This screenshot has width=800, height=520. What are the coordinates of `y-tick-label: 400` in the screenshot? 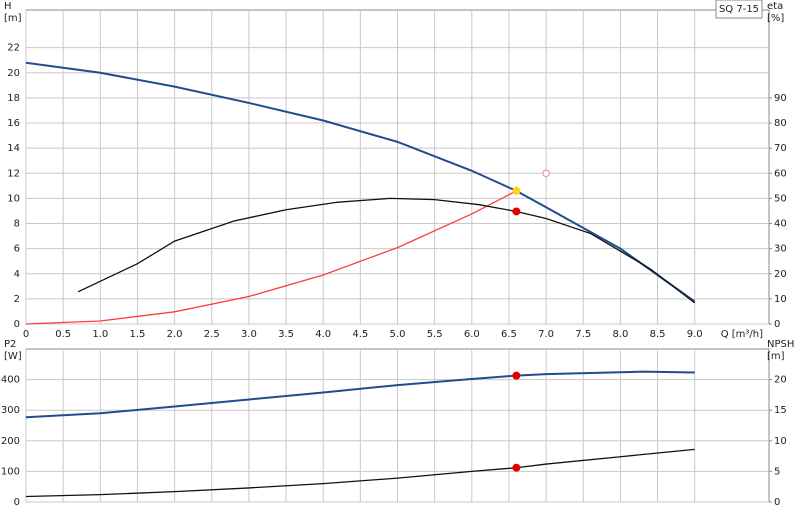 It's located at (10, 380).